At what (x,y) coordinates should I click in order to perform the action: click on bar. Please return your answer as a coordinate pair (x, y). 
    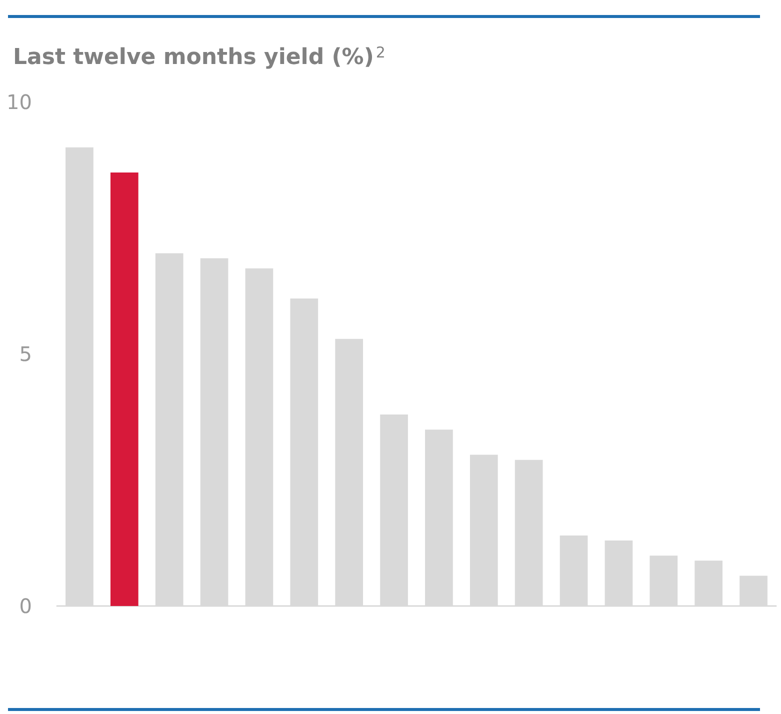
    Looking at the image, I should click on (124, 389).